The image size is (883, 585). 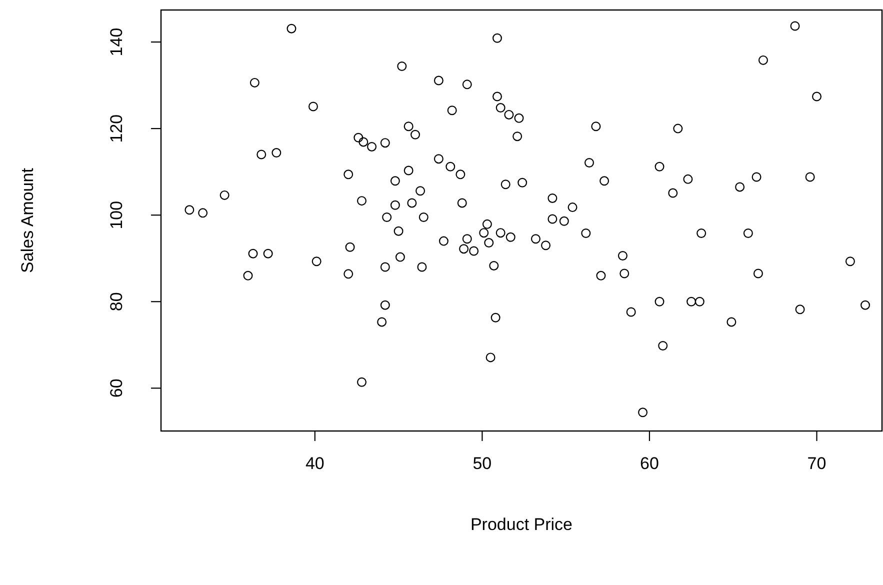 I want to click on y-tick-label: 100, so click(x=116, y=215).